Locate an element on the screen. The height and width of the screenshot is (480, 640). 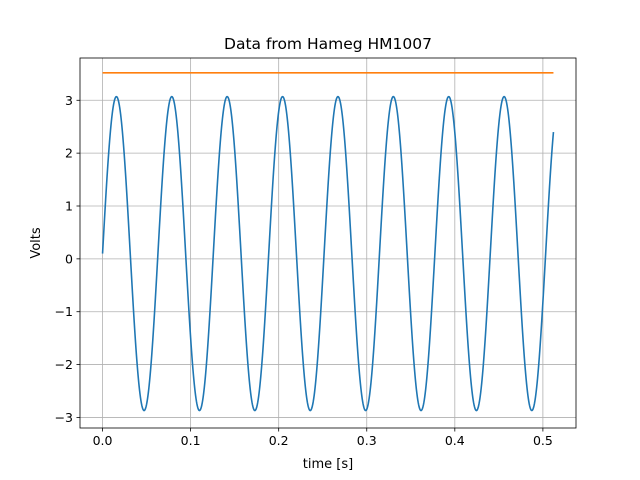
y-axis-label: Volts is located at coordinates (36, 243).